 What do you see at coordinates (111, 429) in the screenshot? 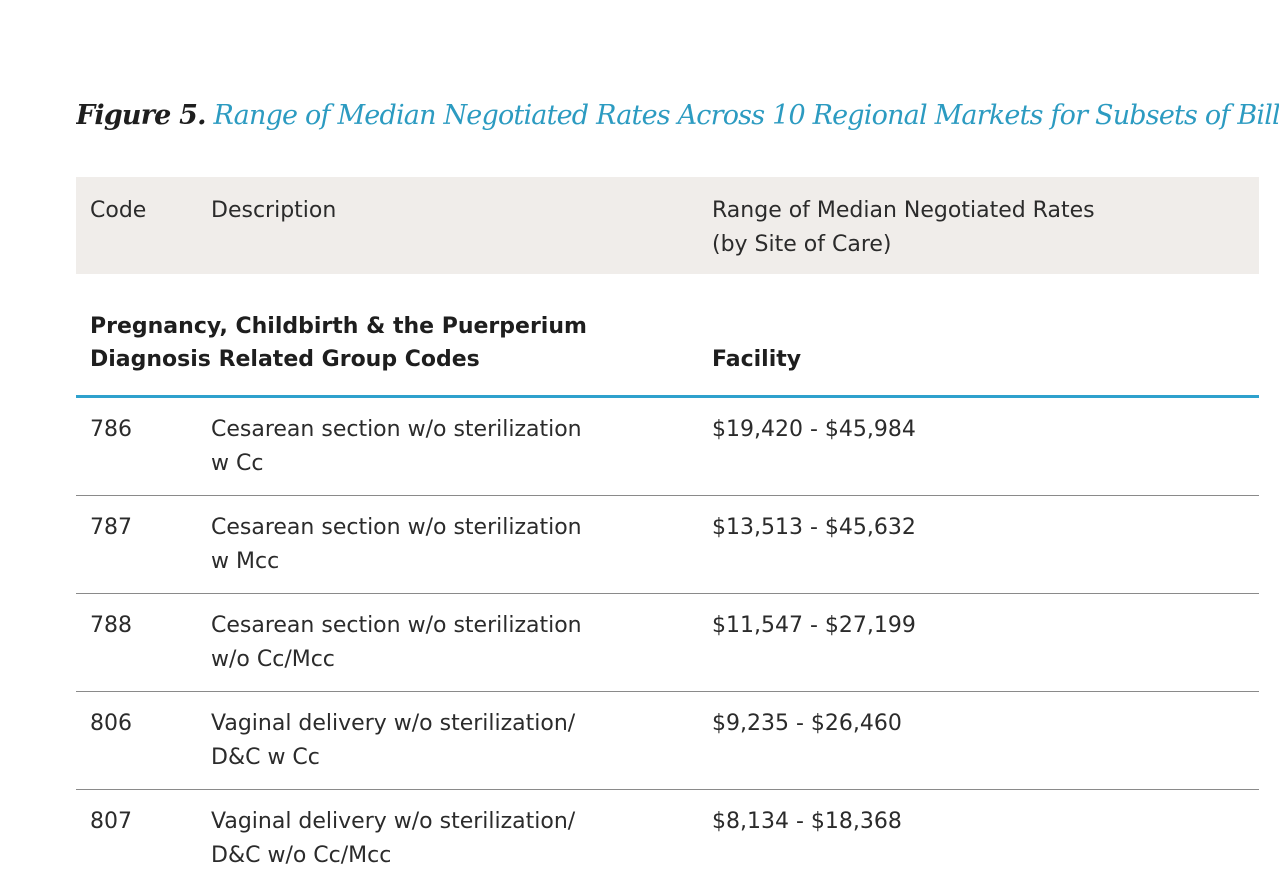
I see `row-code: 786` at bounding box center [111, 429].